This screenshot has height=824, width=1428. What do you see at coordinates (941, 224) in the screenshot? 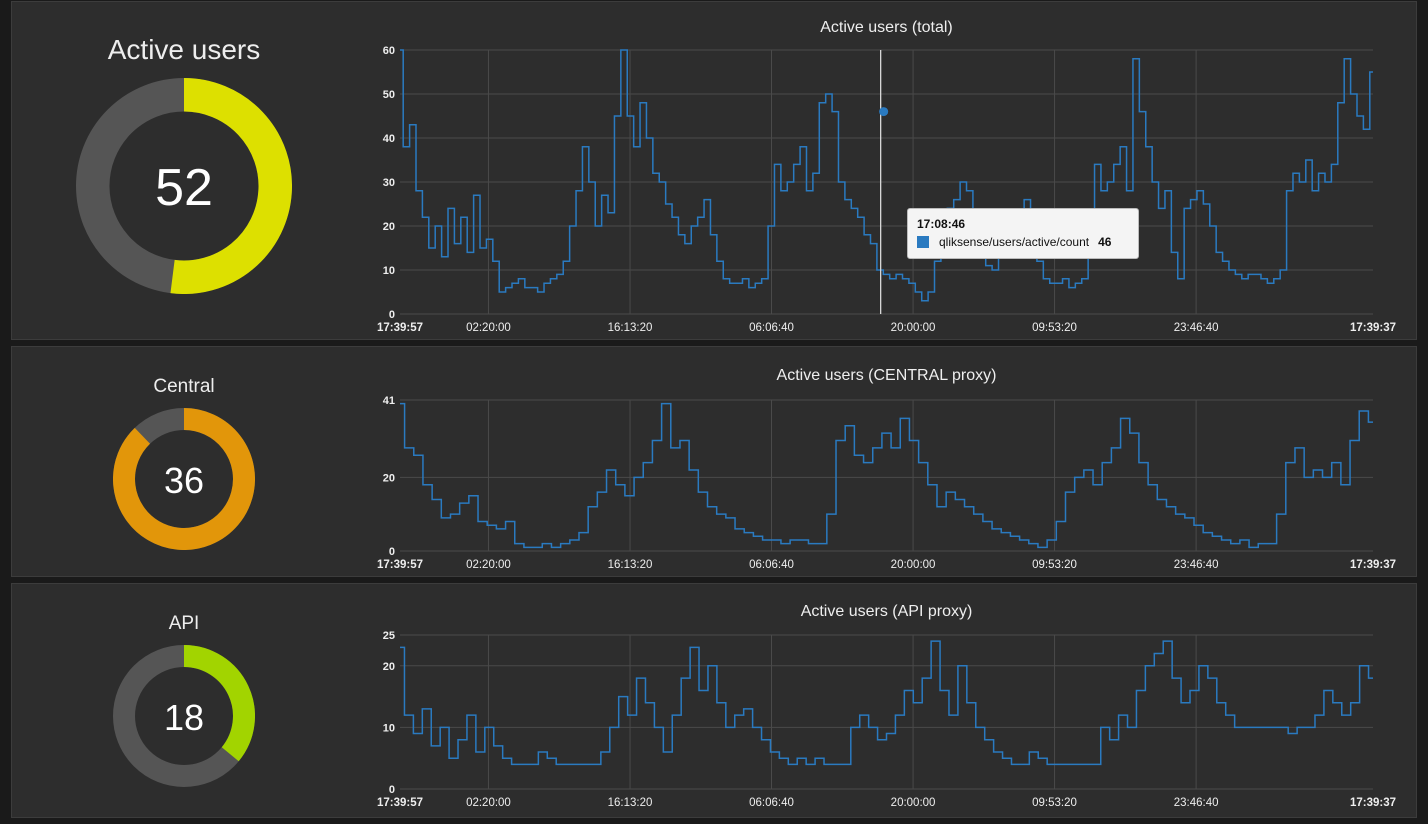
I see `tooltip-time: 17:08:46` at bounding box center [941, 224].